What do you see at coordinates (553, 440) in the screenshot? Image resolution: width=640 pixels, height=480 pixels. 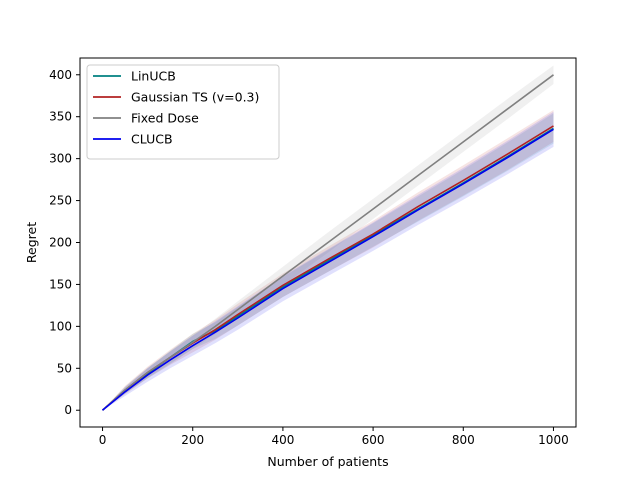 I see `x-tick-label-1000: 1000` at bounding box center [553, 440].